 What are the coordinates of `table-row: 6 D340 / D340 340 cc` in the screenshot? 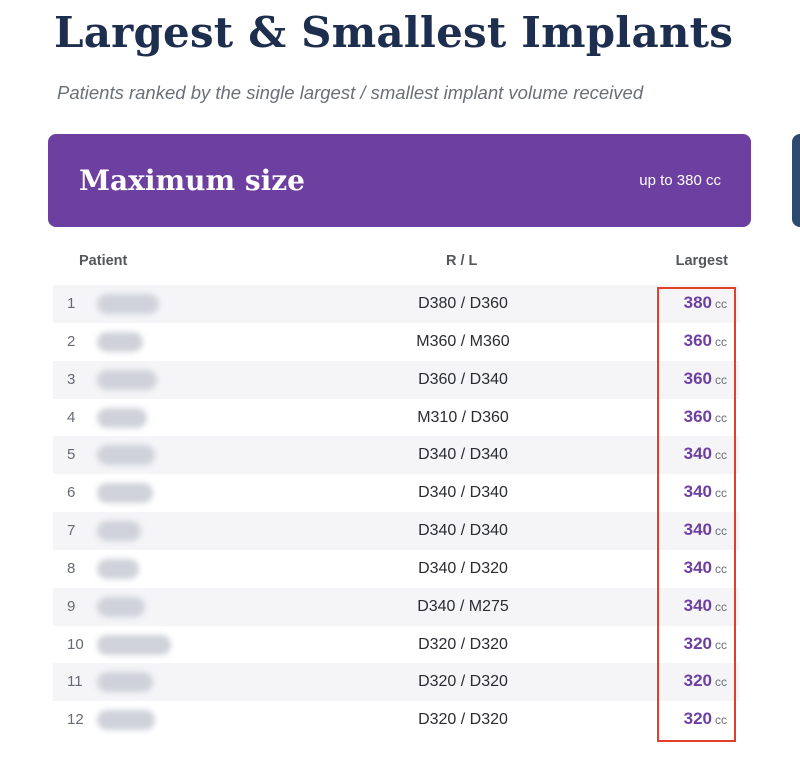 It's located at (396, 493).